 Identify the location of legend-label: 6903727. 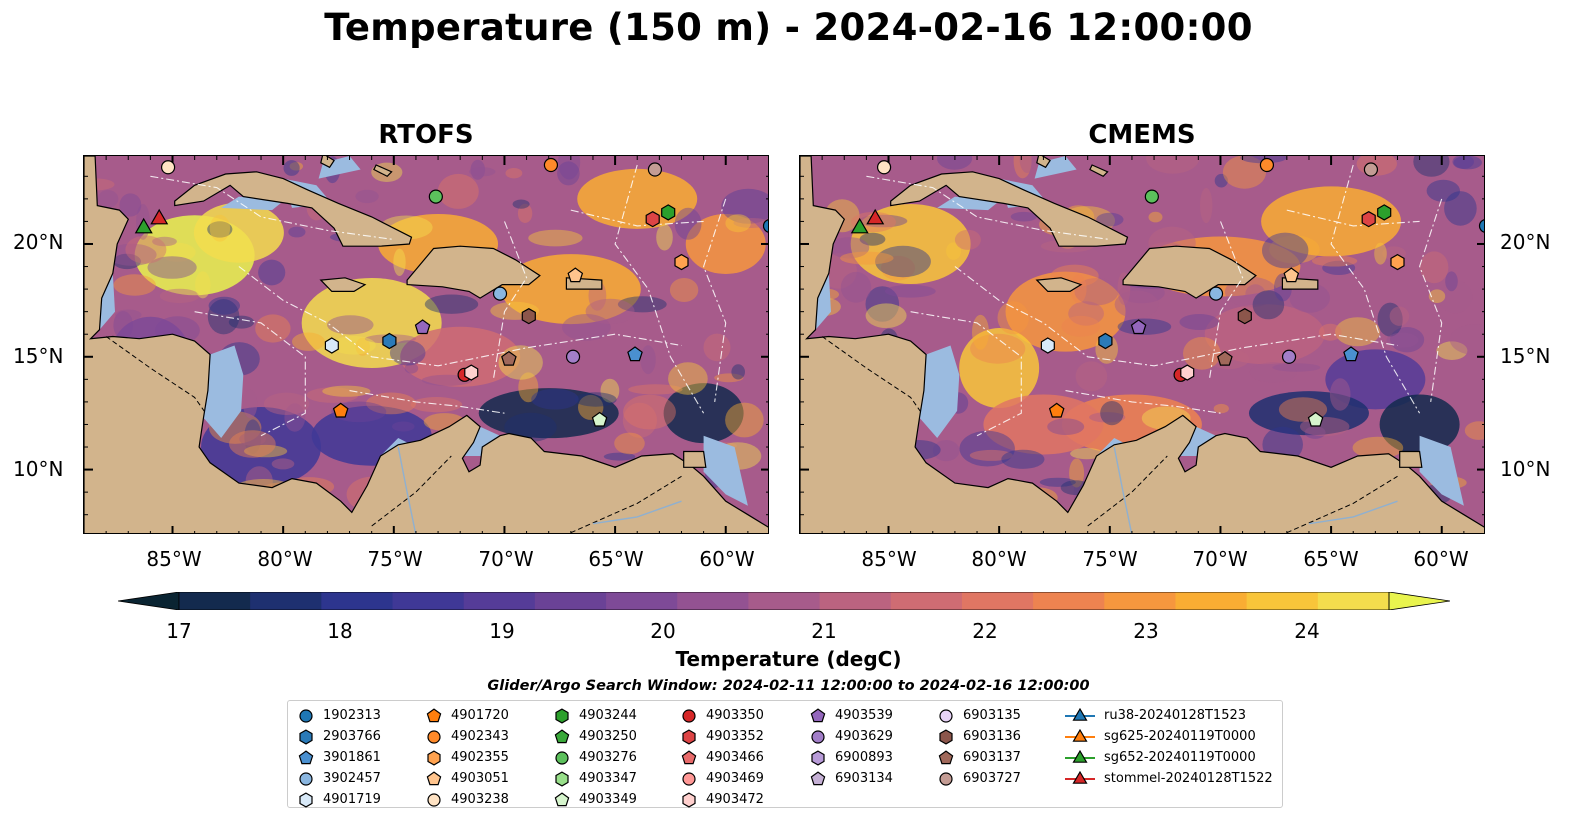
(992, 778).